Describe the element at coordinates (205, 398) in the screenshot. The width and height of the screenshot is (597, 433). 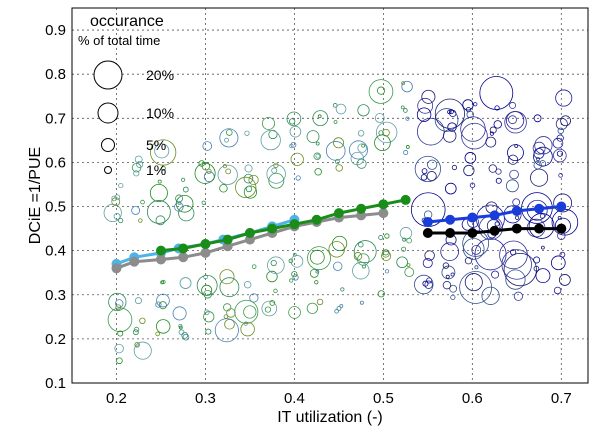
I see `x-tick-label: 0.3` at that location.